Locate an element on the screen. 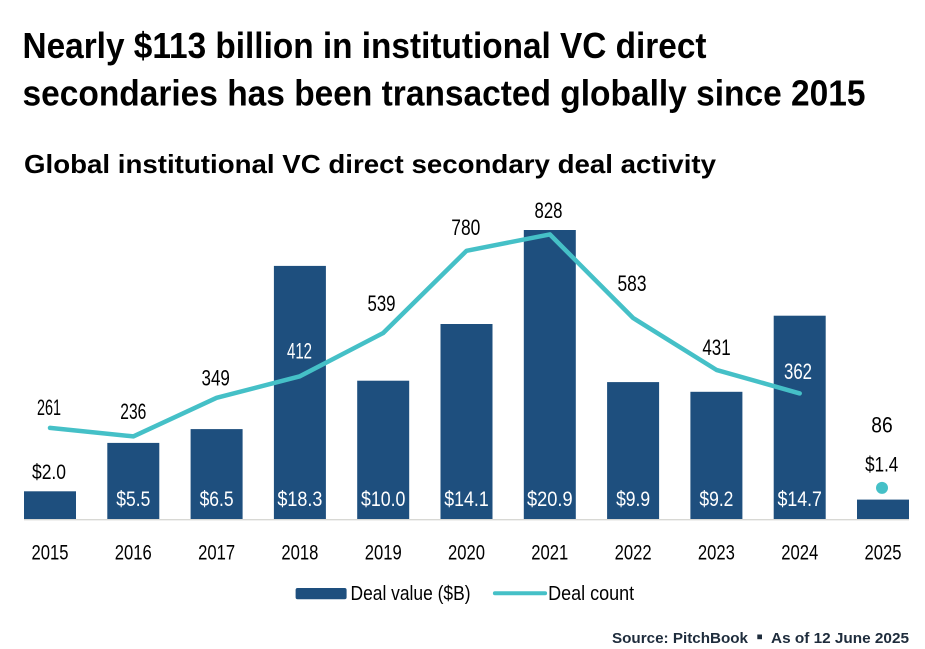 The height and width of the screenshot is (649, 925). svg-text: $14.1 is located at coordinates (466, 500).